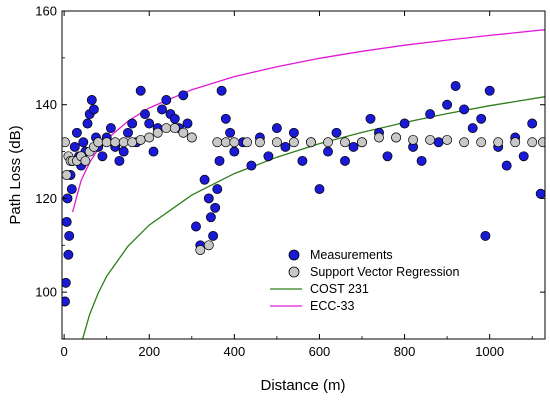 The height and width of the screenshot is (408, 550). I want to click on legend-label-cost231: COST 231, so click(339, 289).